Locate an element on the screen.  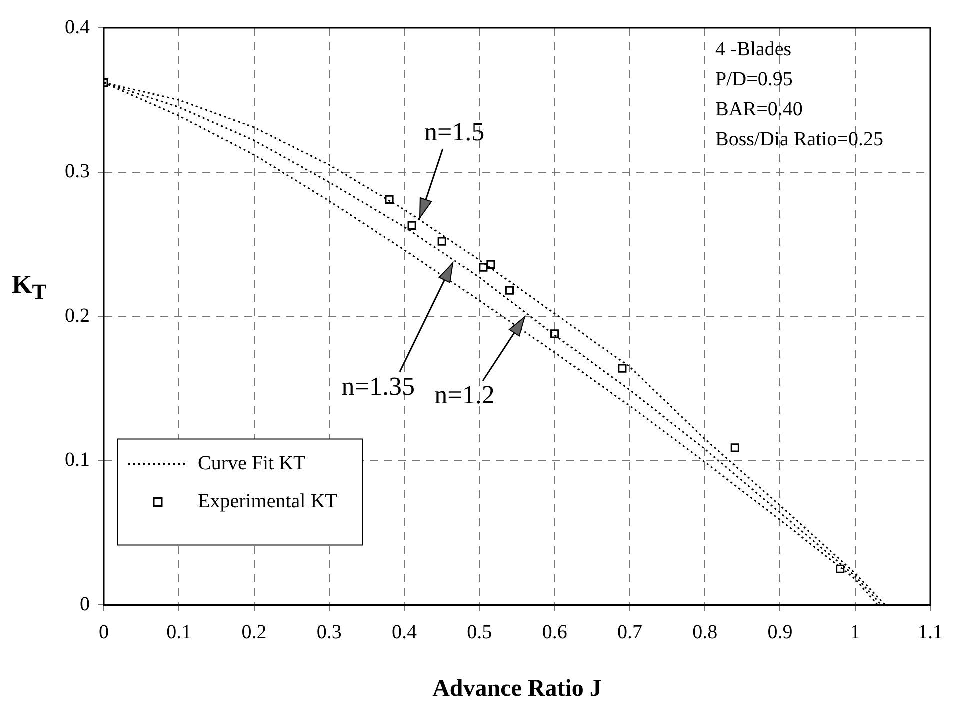
x-tick-label: 0.8 is located at coordinates (705, 632).